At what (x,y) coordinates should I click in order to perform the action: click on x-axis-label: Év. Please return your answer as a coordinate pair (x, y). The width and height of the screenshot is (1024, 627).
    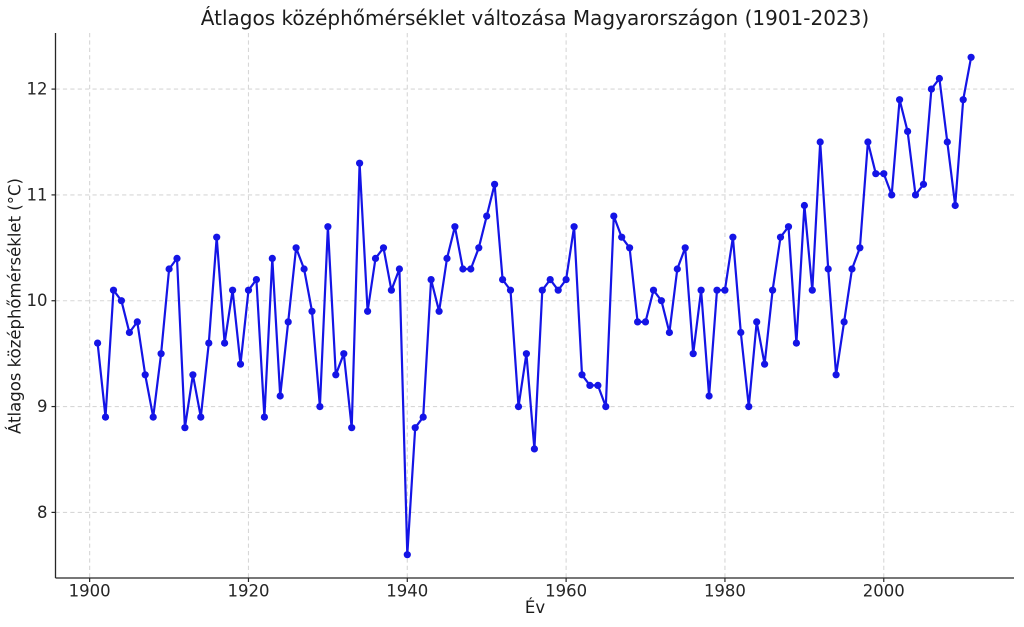
    Looking at the image, I should click on (535, 607).